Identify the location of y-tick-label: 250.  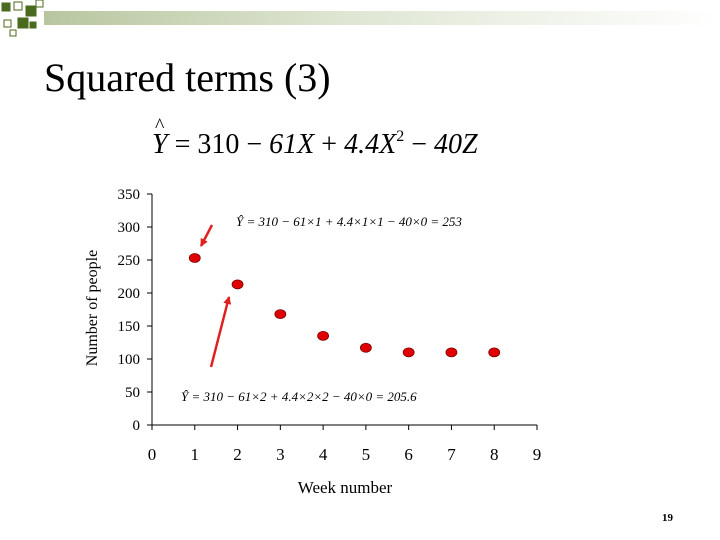
(129, 261).